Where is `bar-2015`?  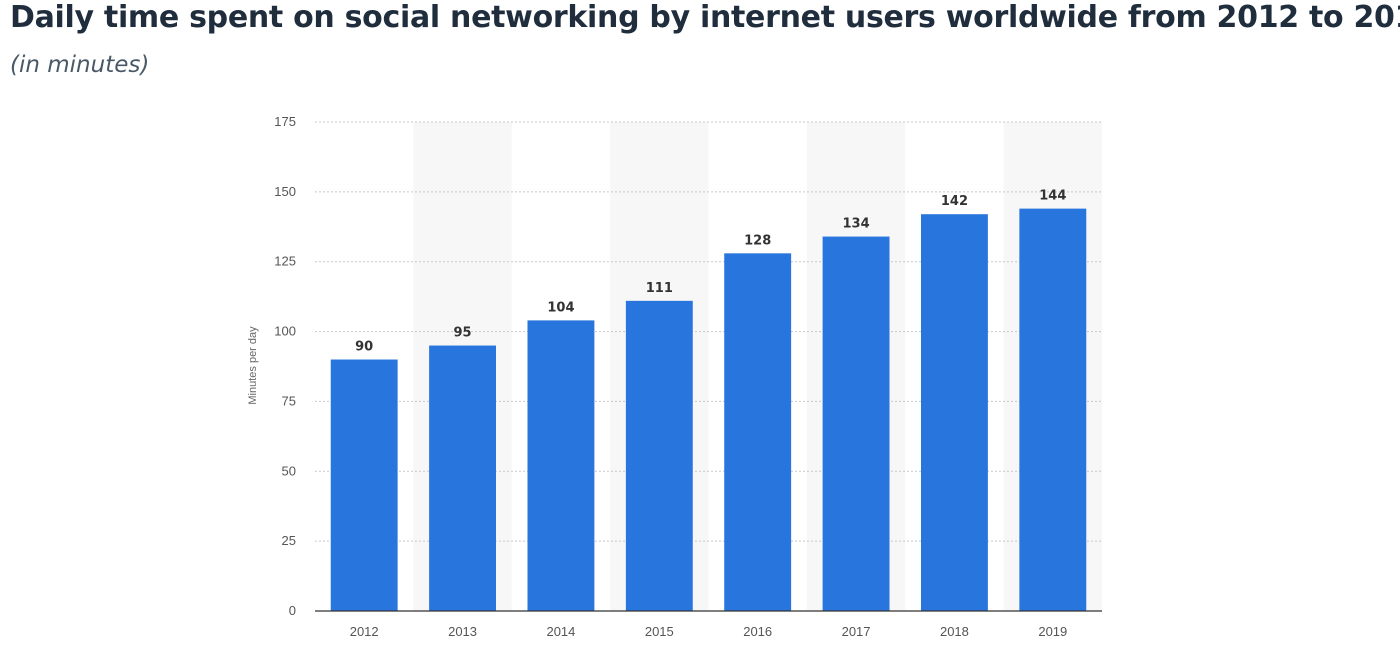 bar-2015 is located at coordinates (659, 455).